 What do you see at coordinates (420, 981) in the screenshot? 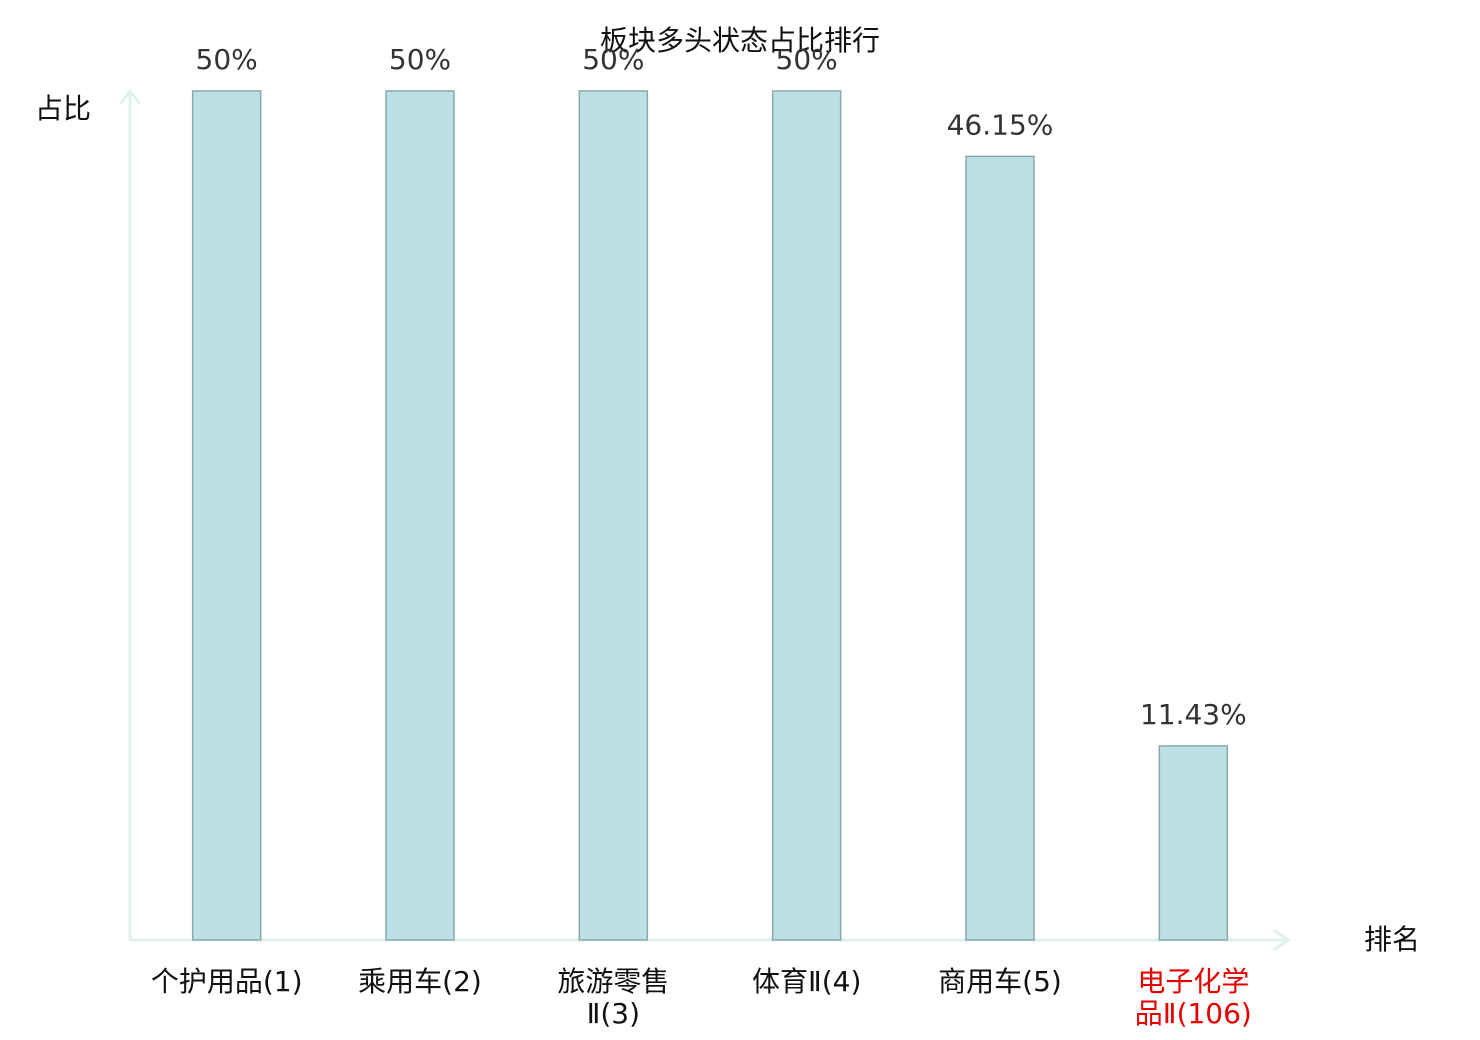
I see `x-tick-label: 乘用车(2)` at bounding box center [420, 981].